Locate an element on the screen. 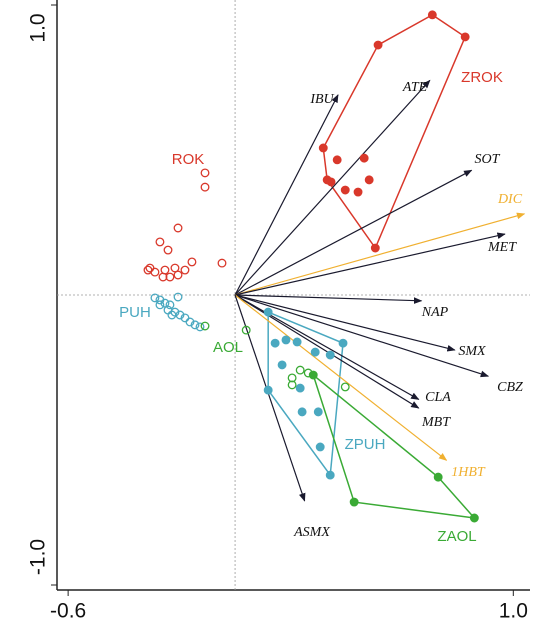 The width and height of the screenshot is (540, 630). arrow-label: MET is located at coordinates (502, 247).